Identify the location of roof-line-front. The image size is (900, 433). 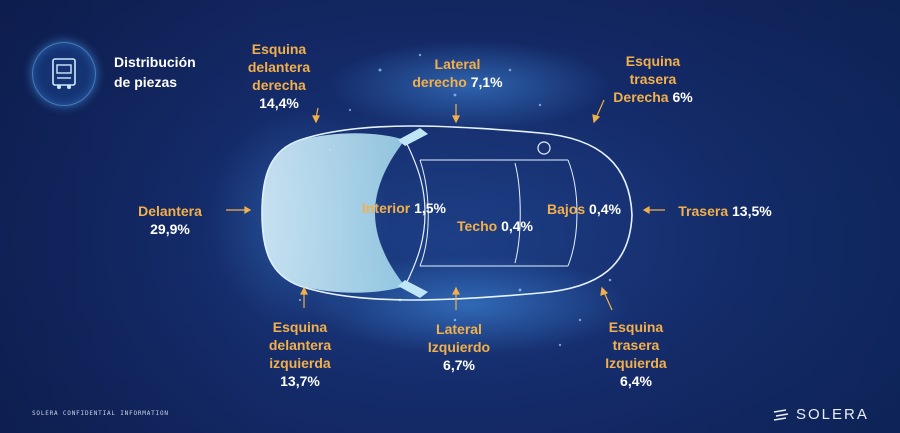
(424, 213).